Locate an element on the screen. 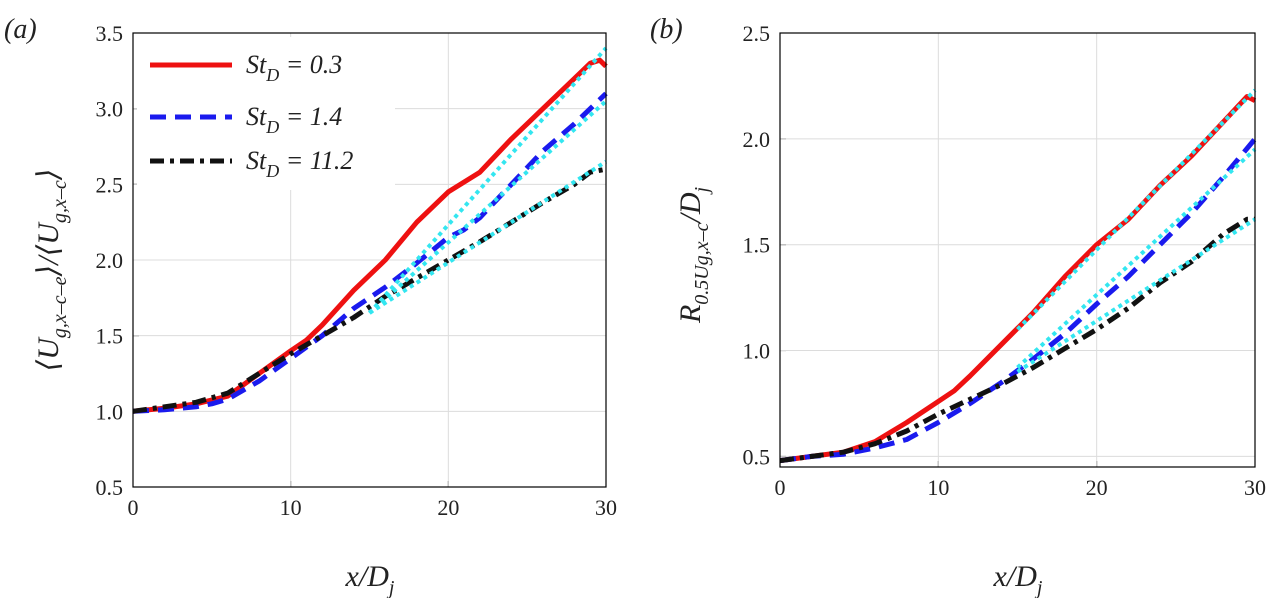 The image size is (1273, 598). panel-a-x-ticks: 0 10 20 30 is located at coordinates (372, 500).